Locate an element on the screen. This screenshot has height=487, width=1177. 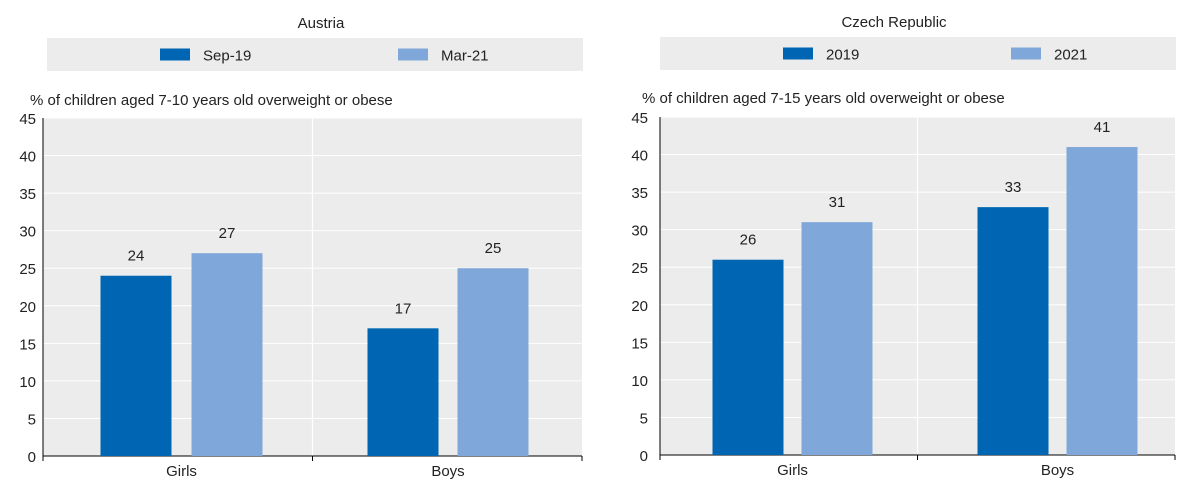
chart-title: Austria is located at coordinates (321, 23).